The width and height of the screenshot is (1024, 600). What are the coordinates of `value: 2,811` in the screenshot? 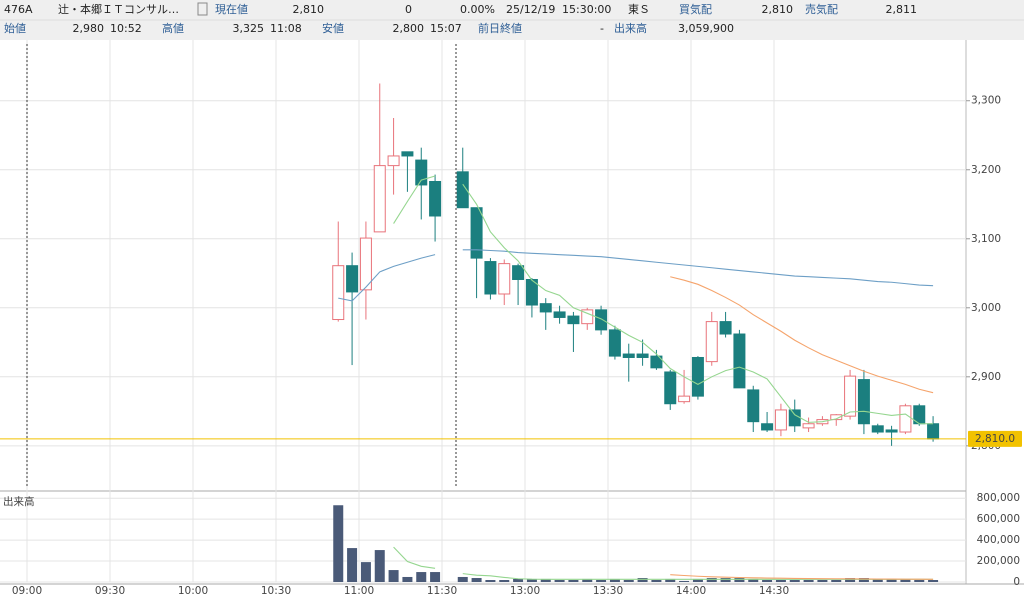 It's located at (902, 9).